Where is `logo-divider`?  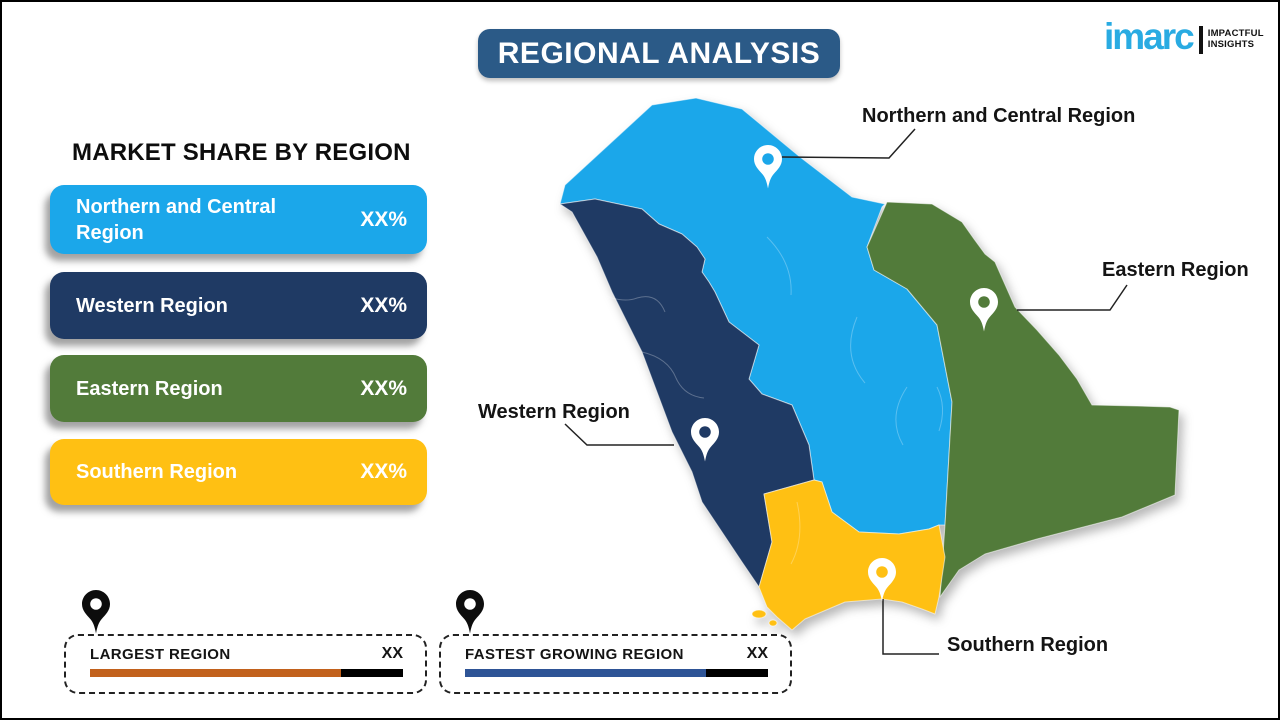
logo-divider is located at coordinates (1200, 39).